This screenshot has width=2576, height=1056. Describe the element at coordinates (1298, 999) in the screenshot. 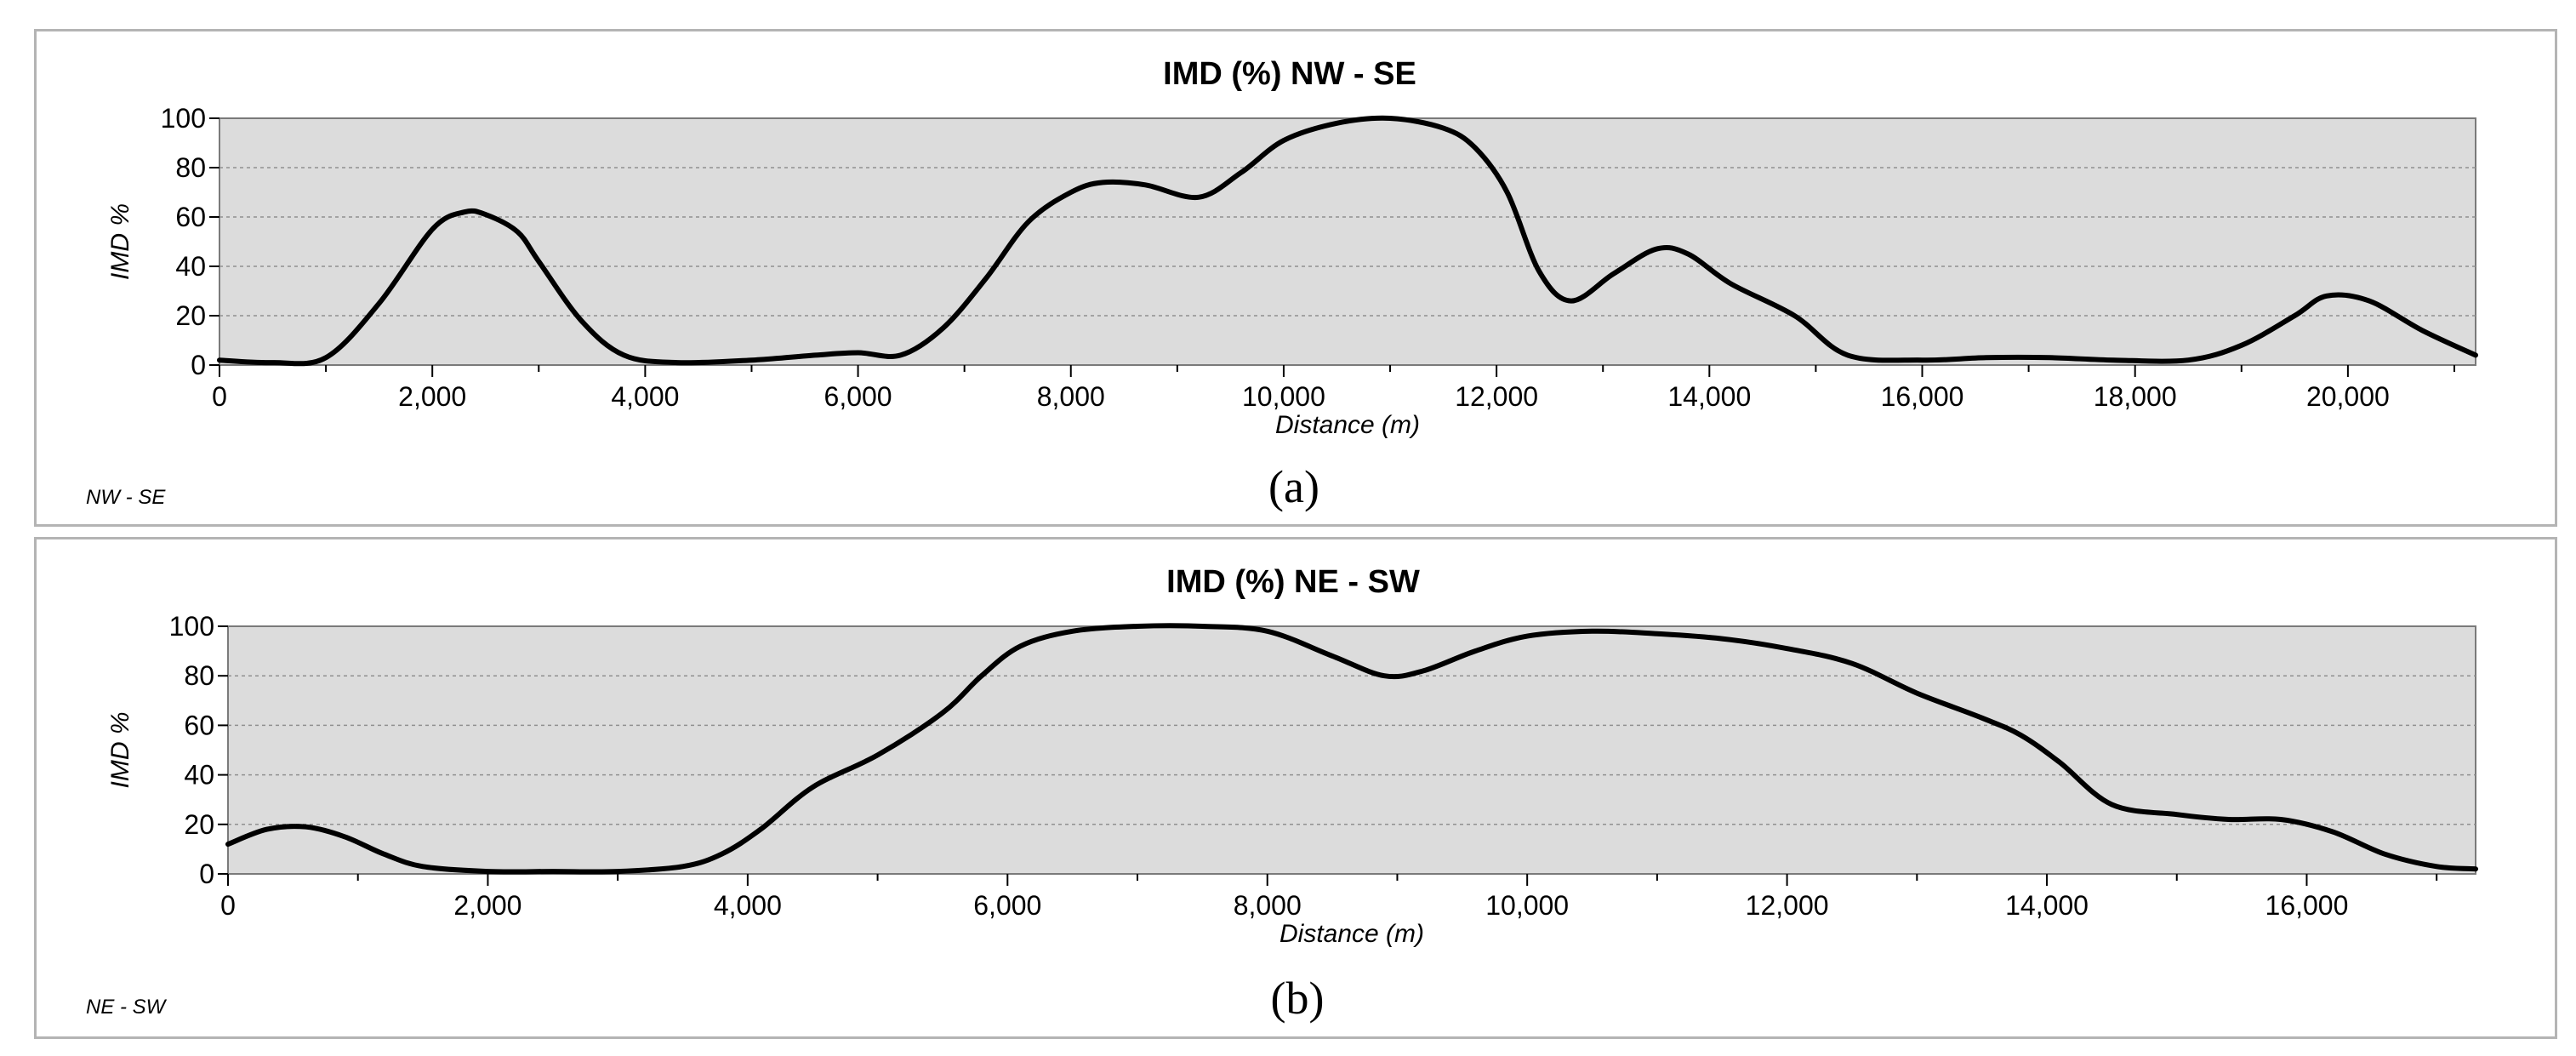

I see `panel-caption: (b)` at that location.